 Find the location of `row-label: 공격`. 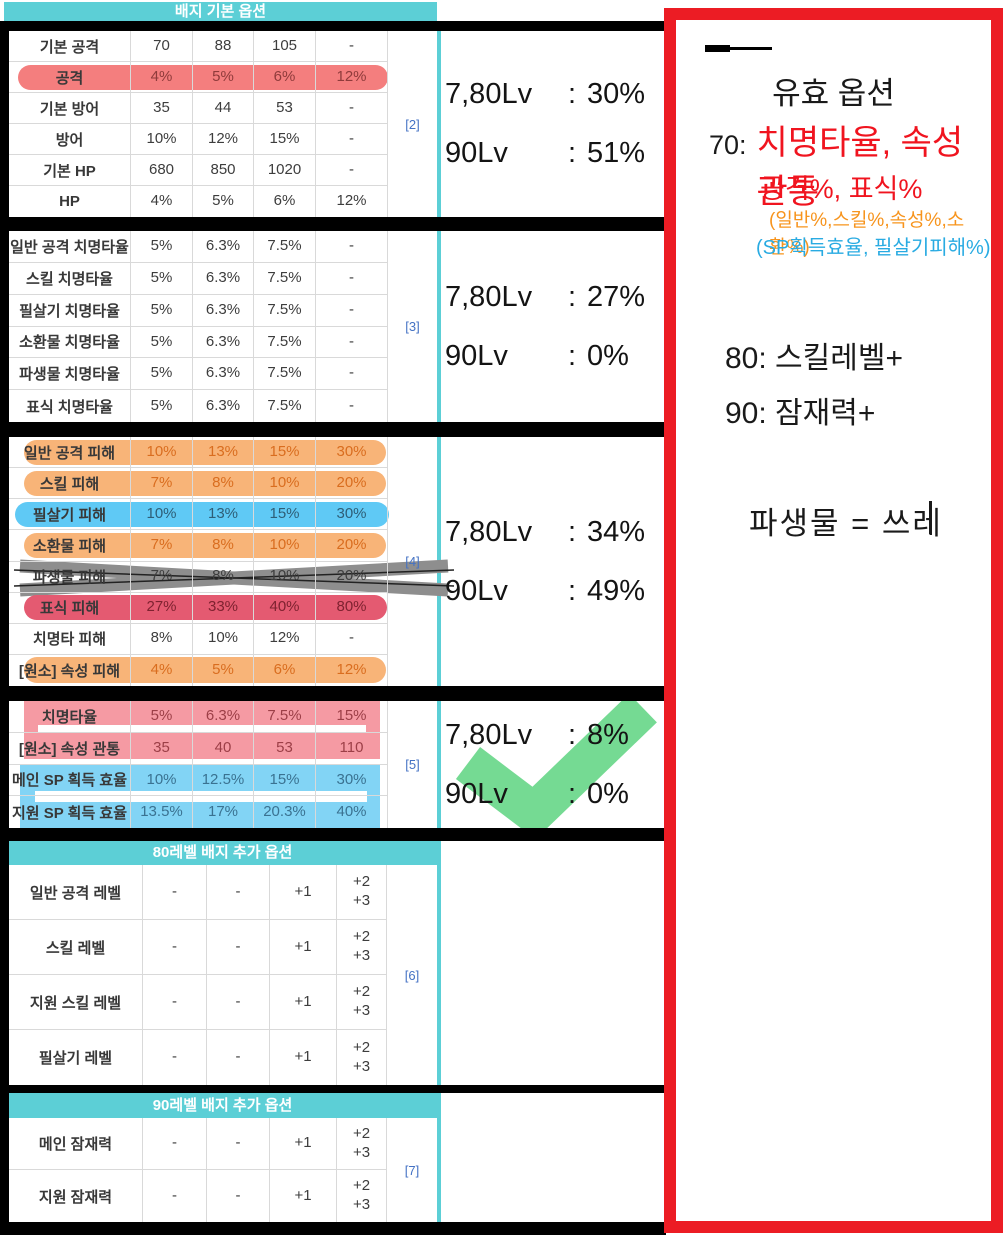

row-label: 공격 is located at coordinates (70, 77).